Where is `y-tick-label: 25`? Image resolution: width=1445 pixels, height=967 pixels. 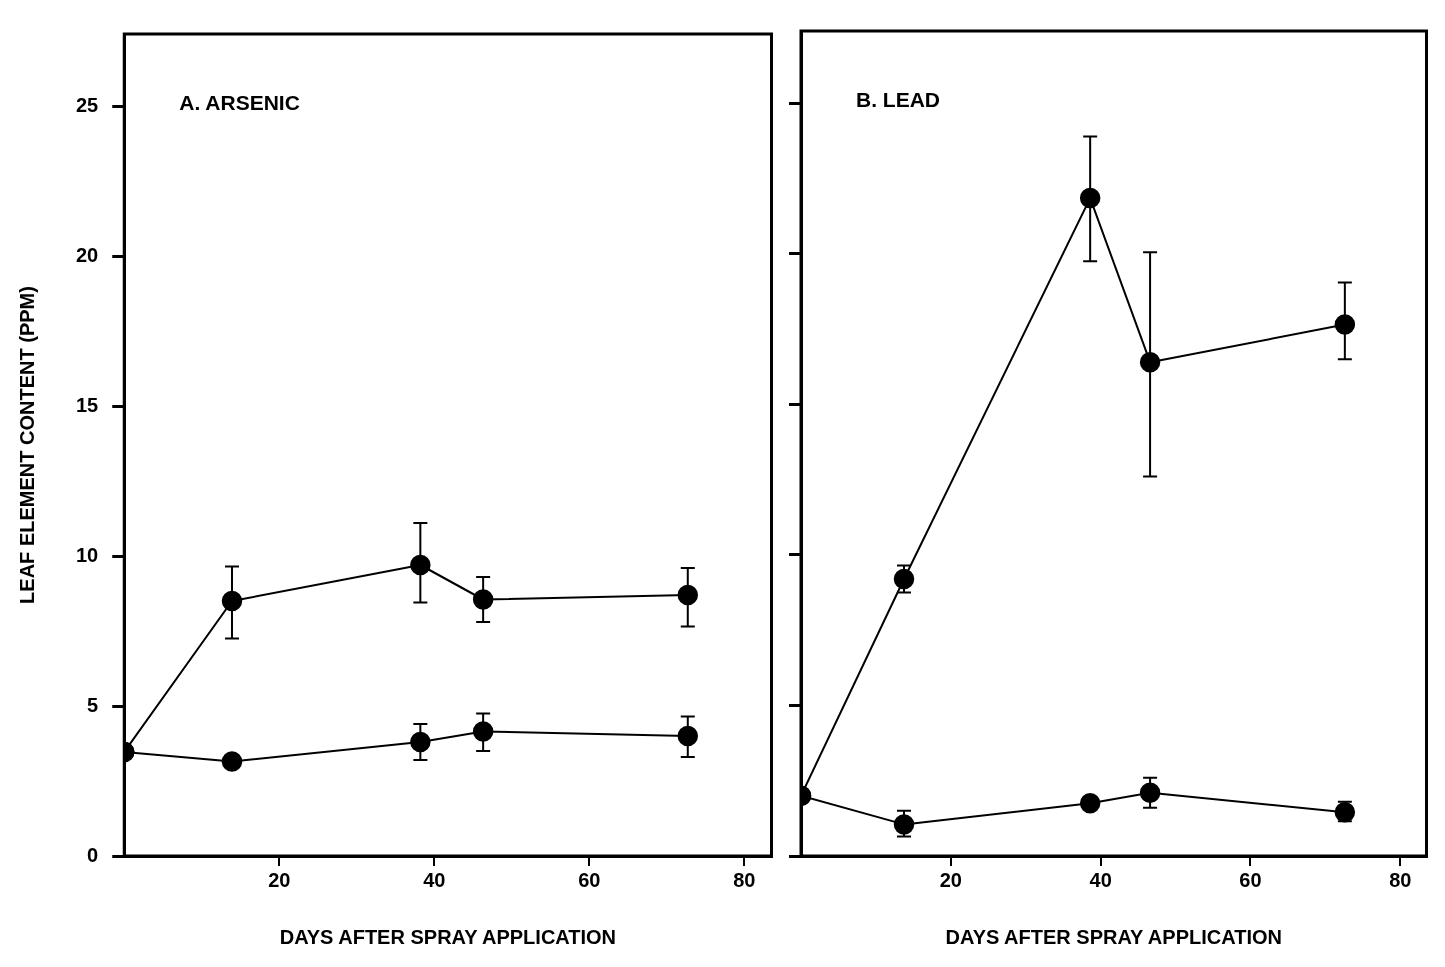
y-tick-label: 25 is located at coordinates (87, 104).